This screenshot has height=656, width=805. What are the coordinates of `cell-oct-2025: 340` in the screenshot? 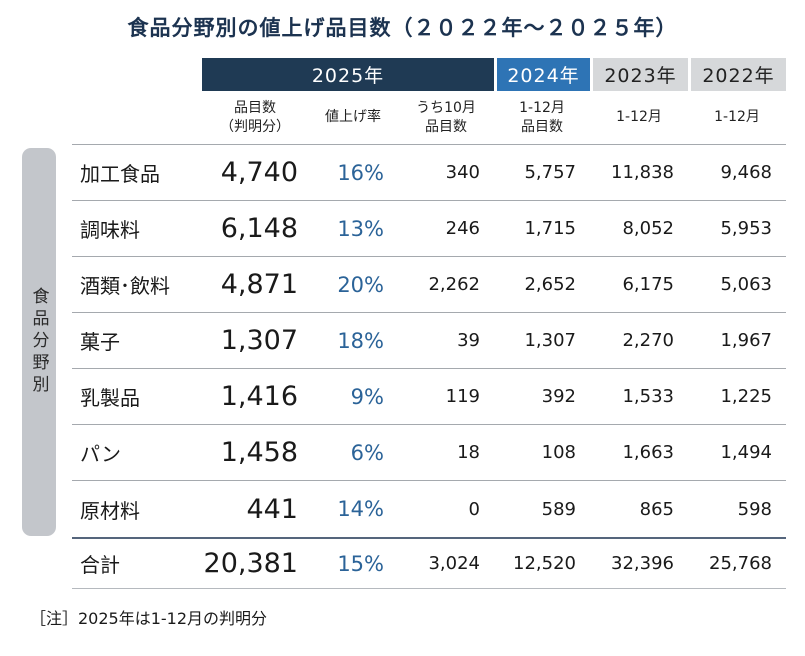 It's located at (446, 173).